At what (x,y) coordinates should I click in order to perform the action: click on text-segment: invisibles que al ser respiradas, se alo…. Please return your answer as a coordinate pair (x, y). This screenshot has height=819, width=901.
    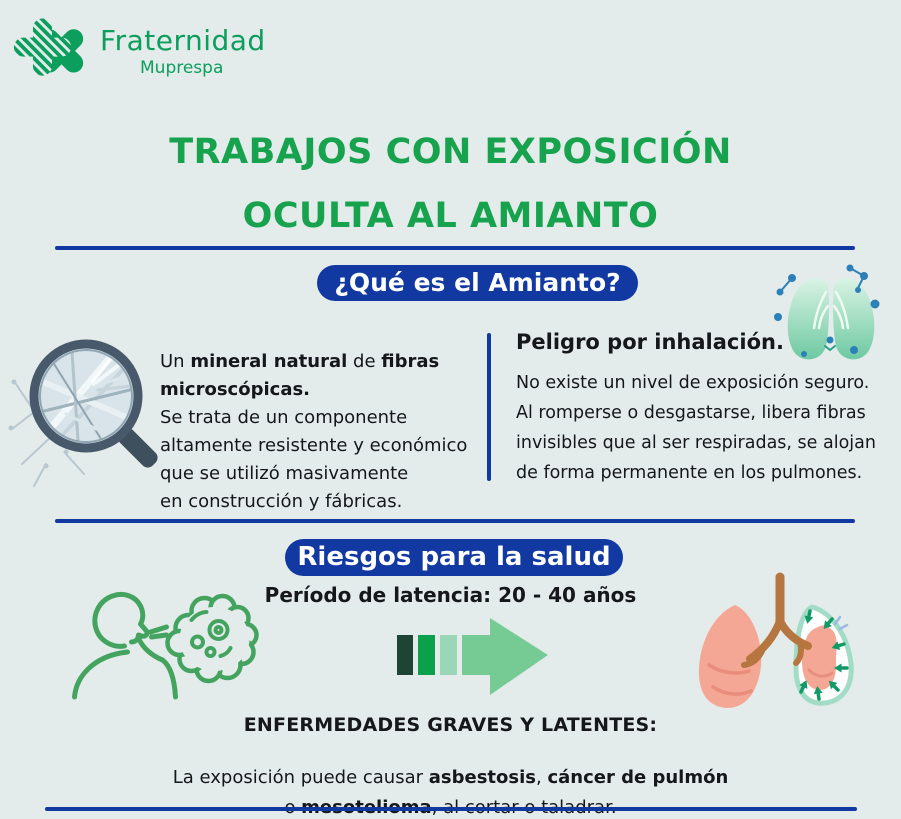
    Looking at the image, I should click on (696, 443).